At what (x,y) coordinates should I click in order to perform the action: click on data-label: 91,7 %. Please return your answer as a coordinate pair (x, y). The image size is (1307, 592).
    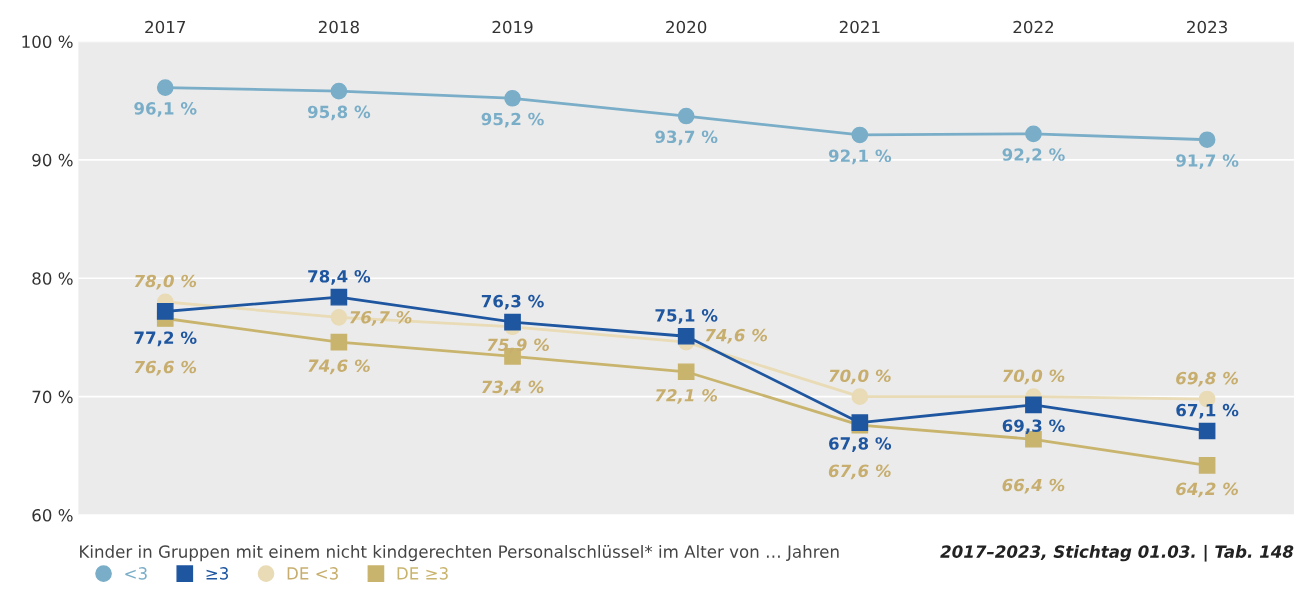
    Looking at the image, I should click on (1207, 161).